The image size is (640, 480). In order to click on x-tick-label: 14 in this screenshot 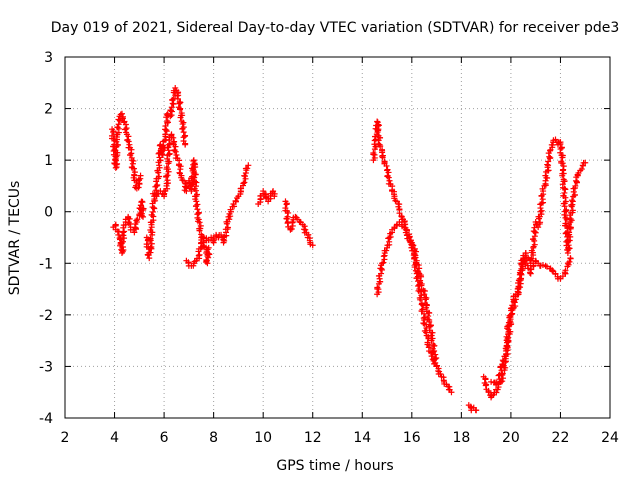, I will do `click(362, 438)`.